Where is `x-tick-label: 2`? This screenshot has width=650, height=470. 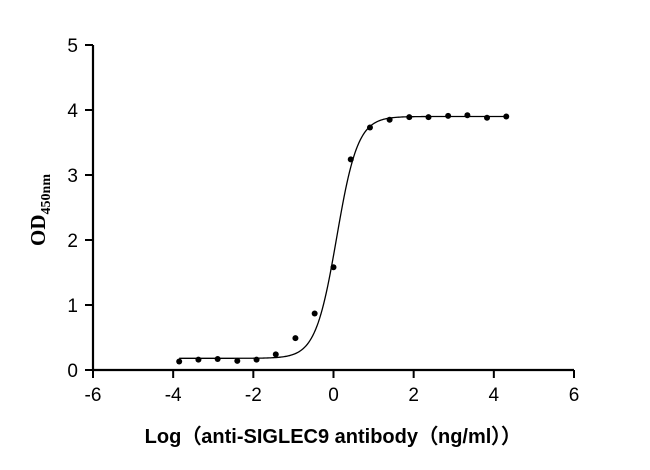 x-tick-label: 2 is located at coordinates (413, 395).